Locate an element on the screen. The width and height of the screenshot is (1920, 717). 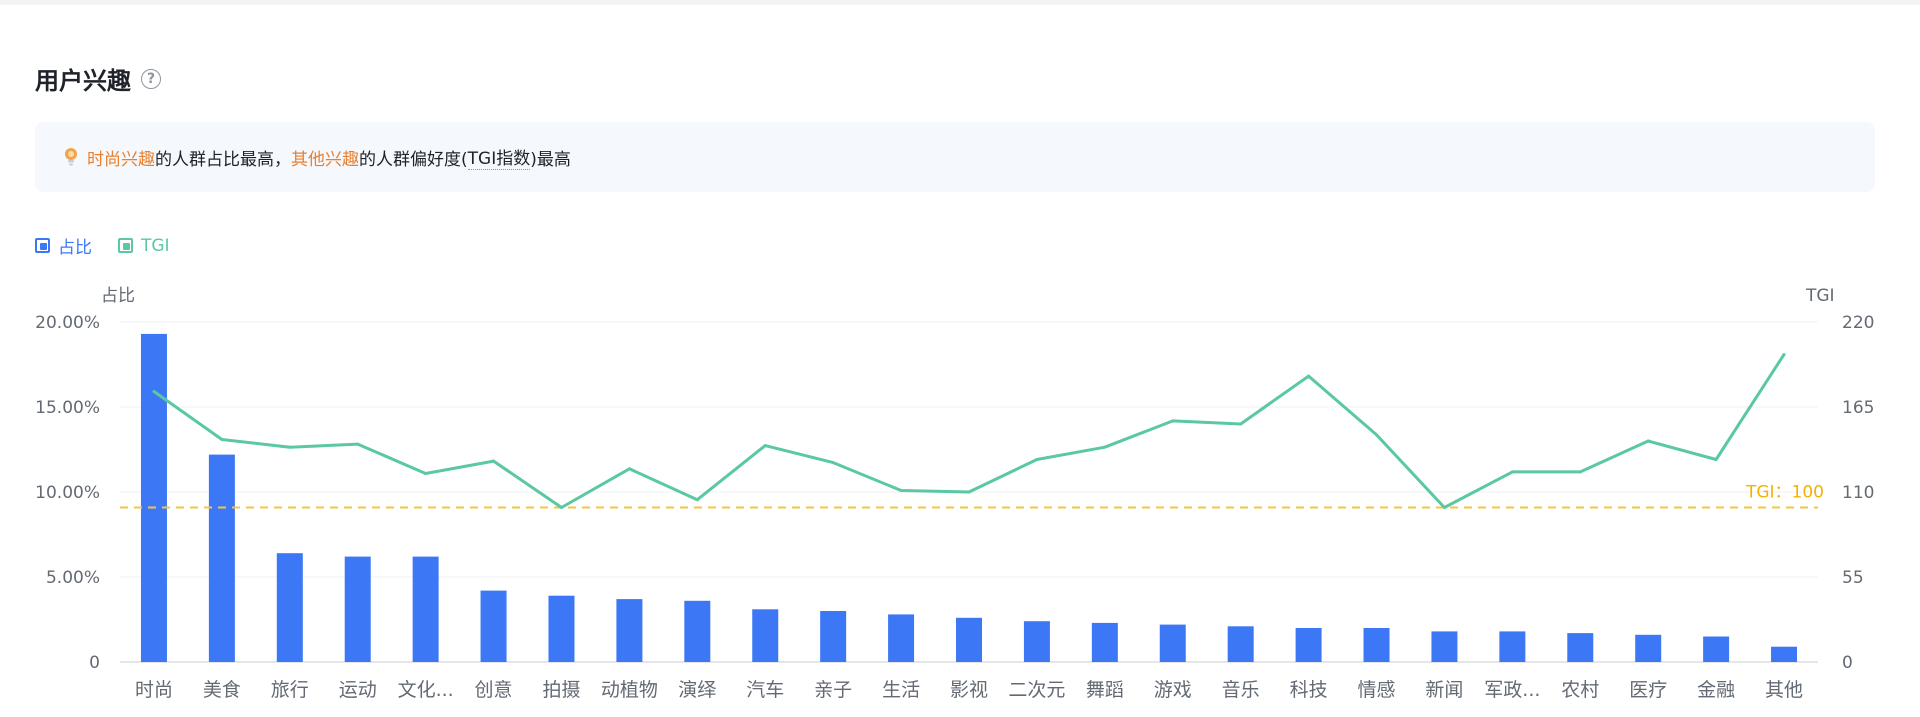
top-strip is located at coordinates (960, 2).